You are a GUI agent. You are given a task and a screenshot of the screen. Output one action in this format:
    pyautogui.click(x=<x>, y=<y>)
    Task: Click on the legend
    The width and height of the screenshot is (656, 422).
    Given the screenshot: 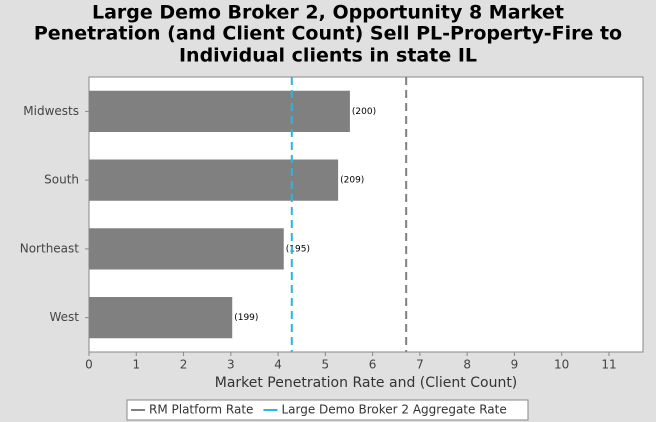 What is the action you would take?
    pyautogui.click(x=327, y=410)
    